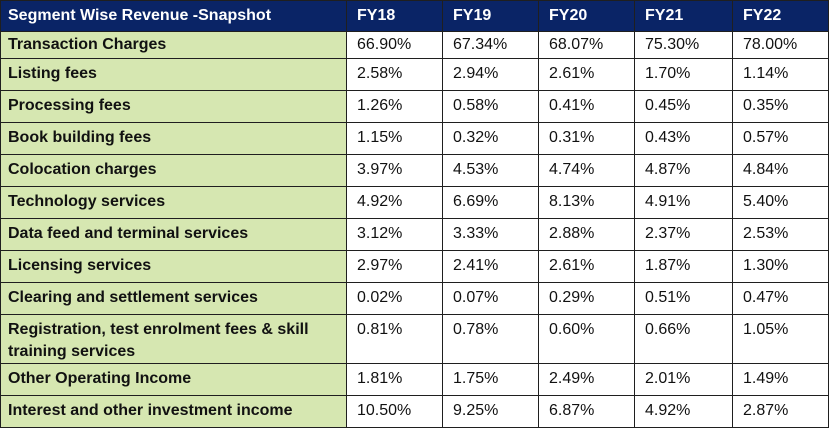 Image resolution: width=830 pixels, height=433 pixels. What do you see at coordinates (490, 234) in the screenshot?
I see `value-cell: 3.33%` at bounding box center [490, 234].